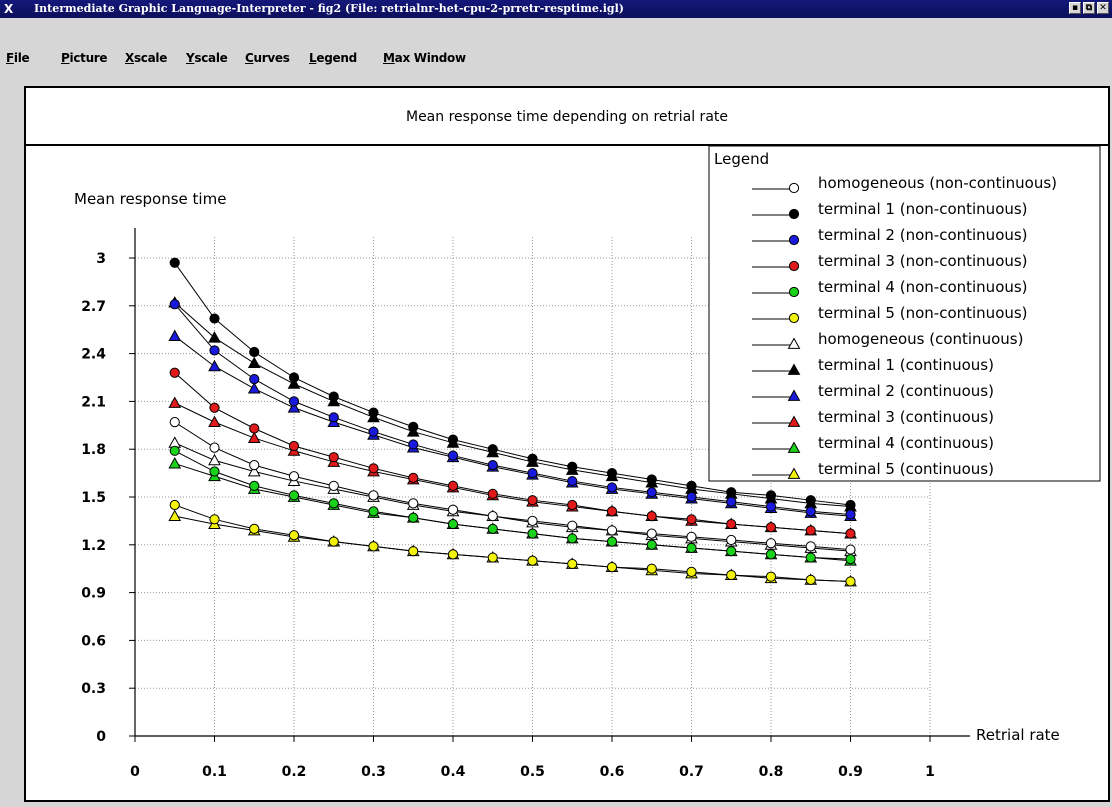 The height and width of the screenshot is (807, 1112). I want to click on menu-picture: Picture, so click(84, 58).